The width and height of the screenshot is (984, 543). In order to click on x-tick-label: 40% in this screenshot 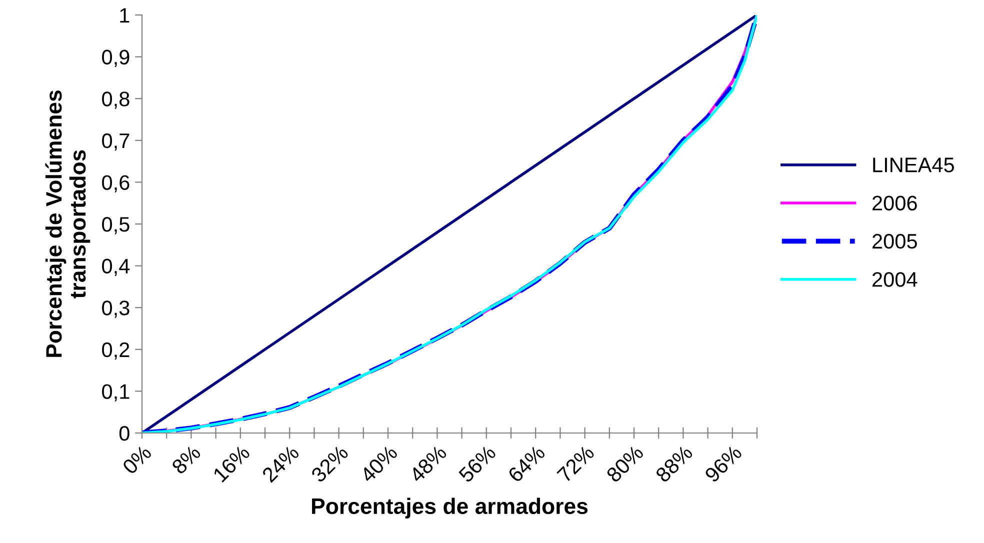, I will do `click(378, 464)`.